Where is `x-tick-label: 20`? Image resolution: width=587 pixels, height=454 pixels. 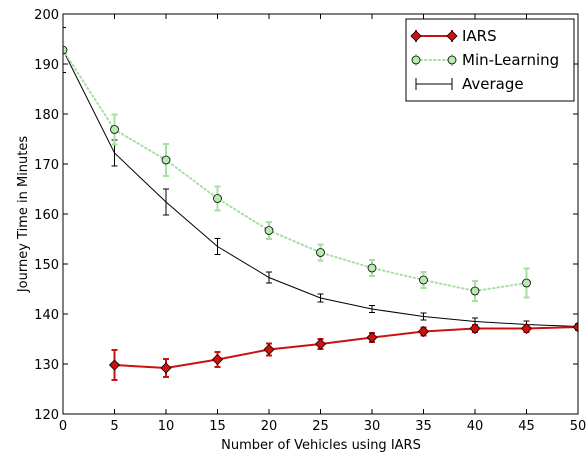
x-tick-label: 20 is located at coordinates (269, 426).